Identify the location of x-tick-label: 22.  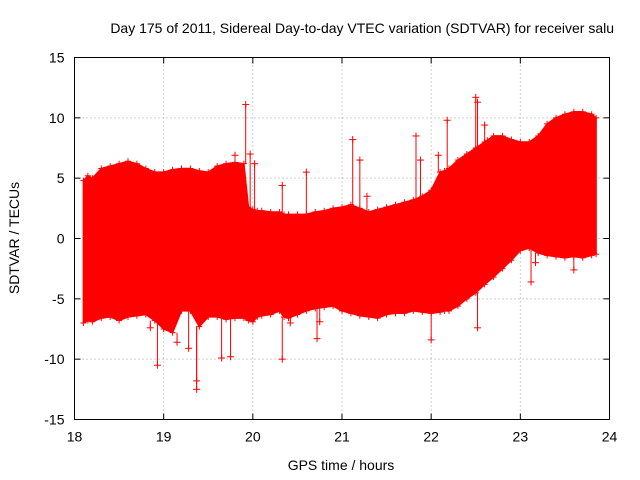
(431, 437).